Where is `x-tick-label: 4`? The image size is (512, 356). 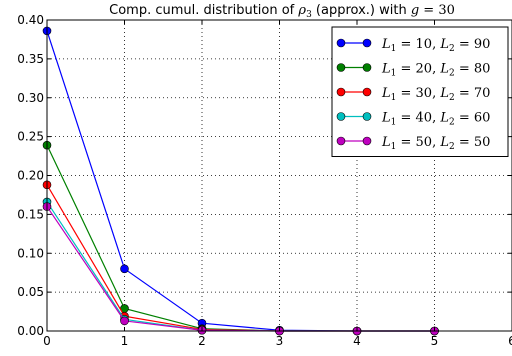
x-tick-label: 4 is located at coordinates (357, 341).